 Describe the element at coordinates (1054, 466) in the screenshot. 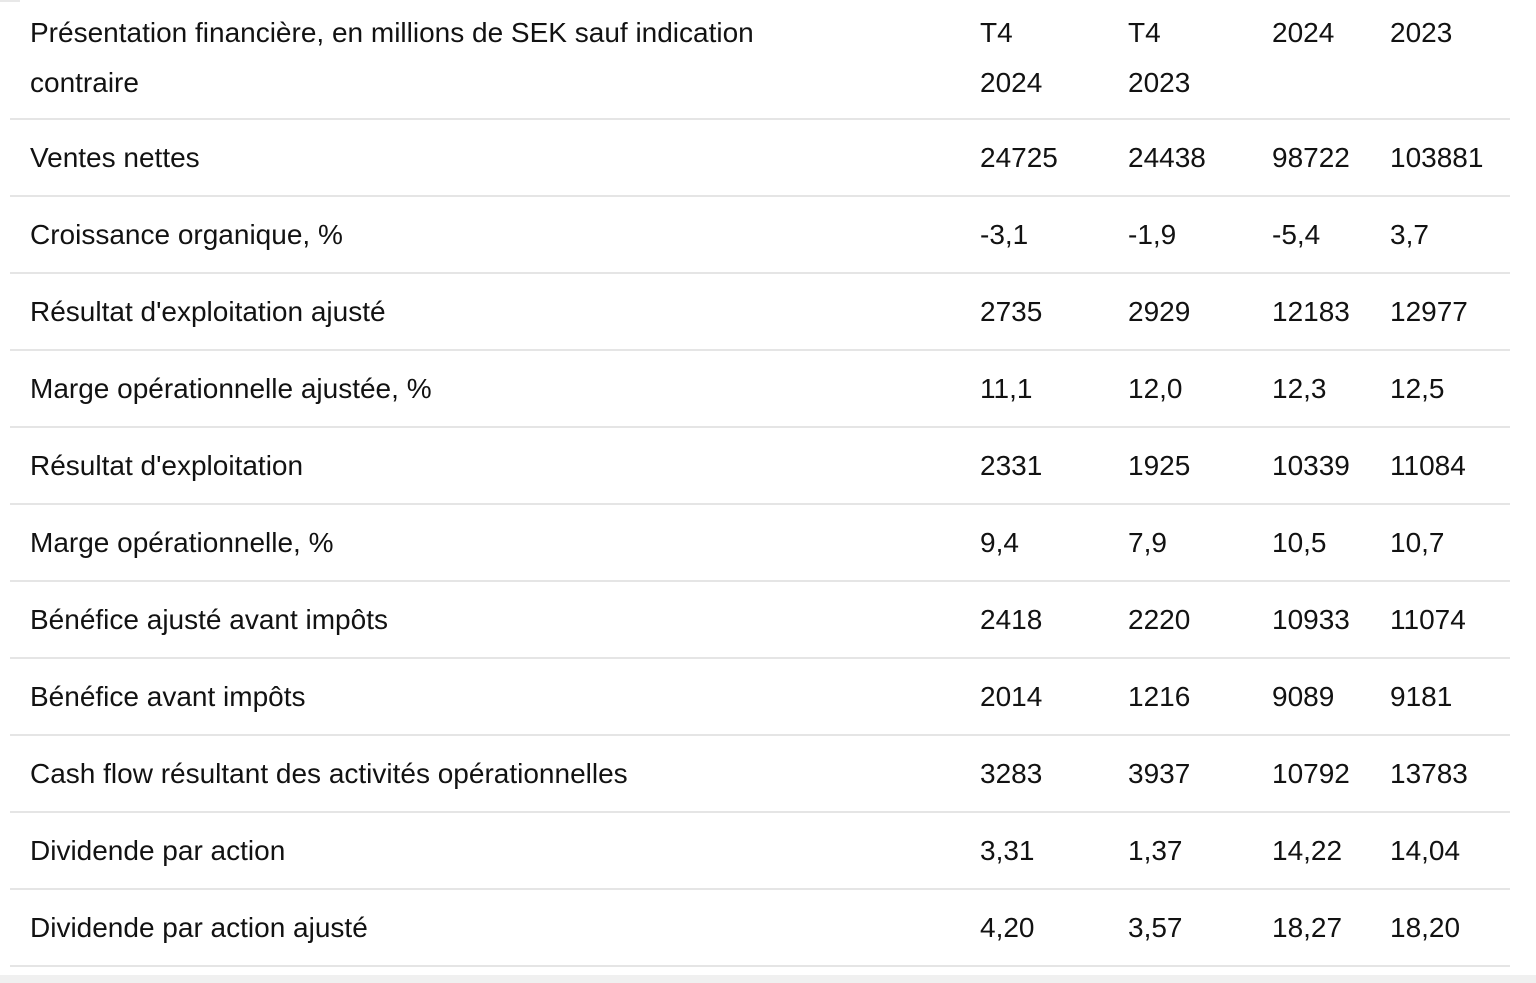

I see `cell-value: 2331` at that location.